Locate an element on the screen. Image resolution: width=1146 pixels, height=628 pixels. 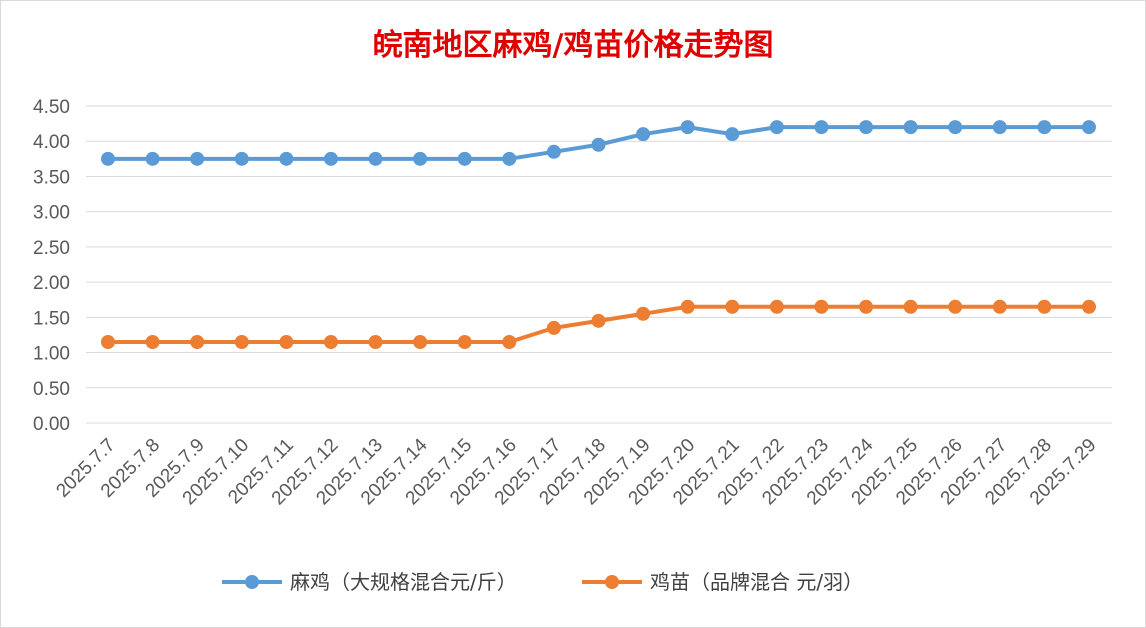
legend-item: 鸡苗（品牌混合 元/羽） is located at coordinates (722, 582).